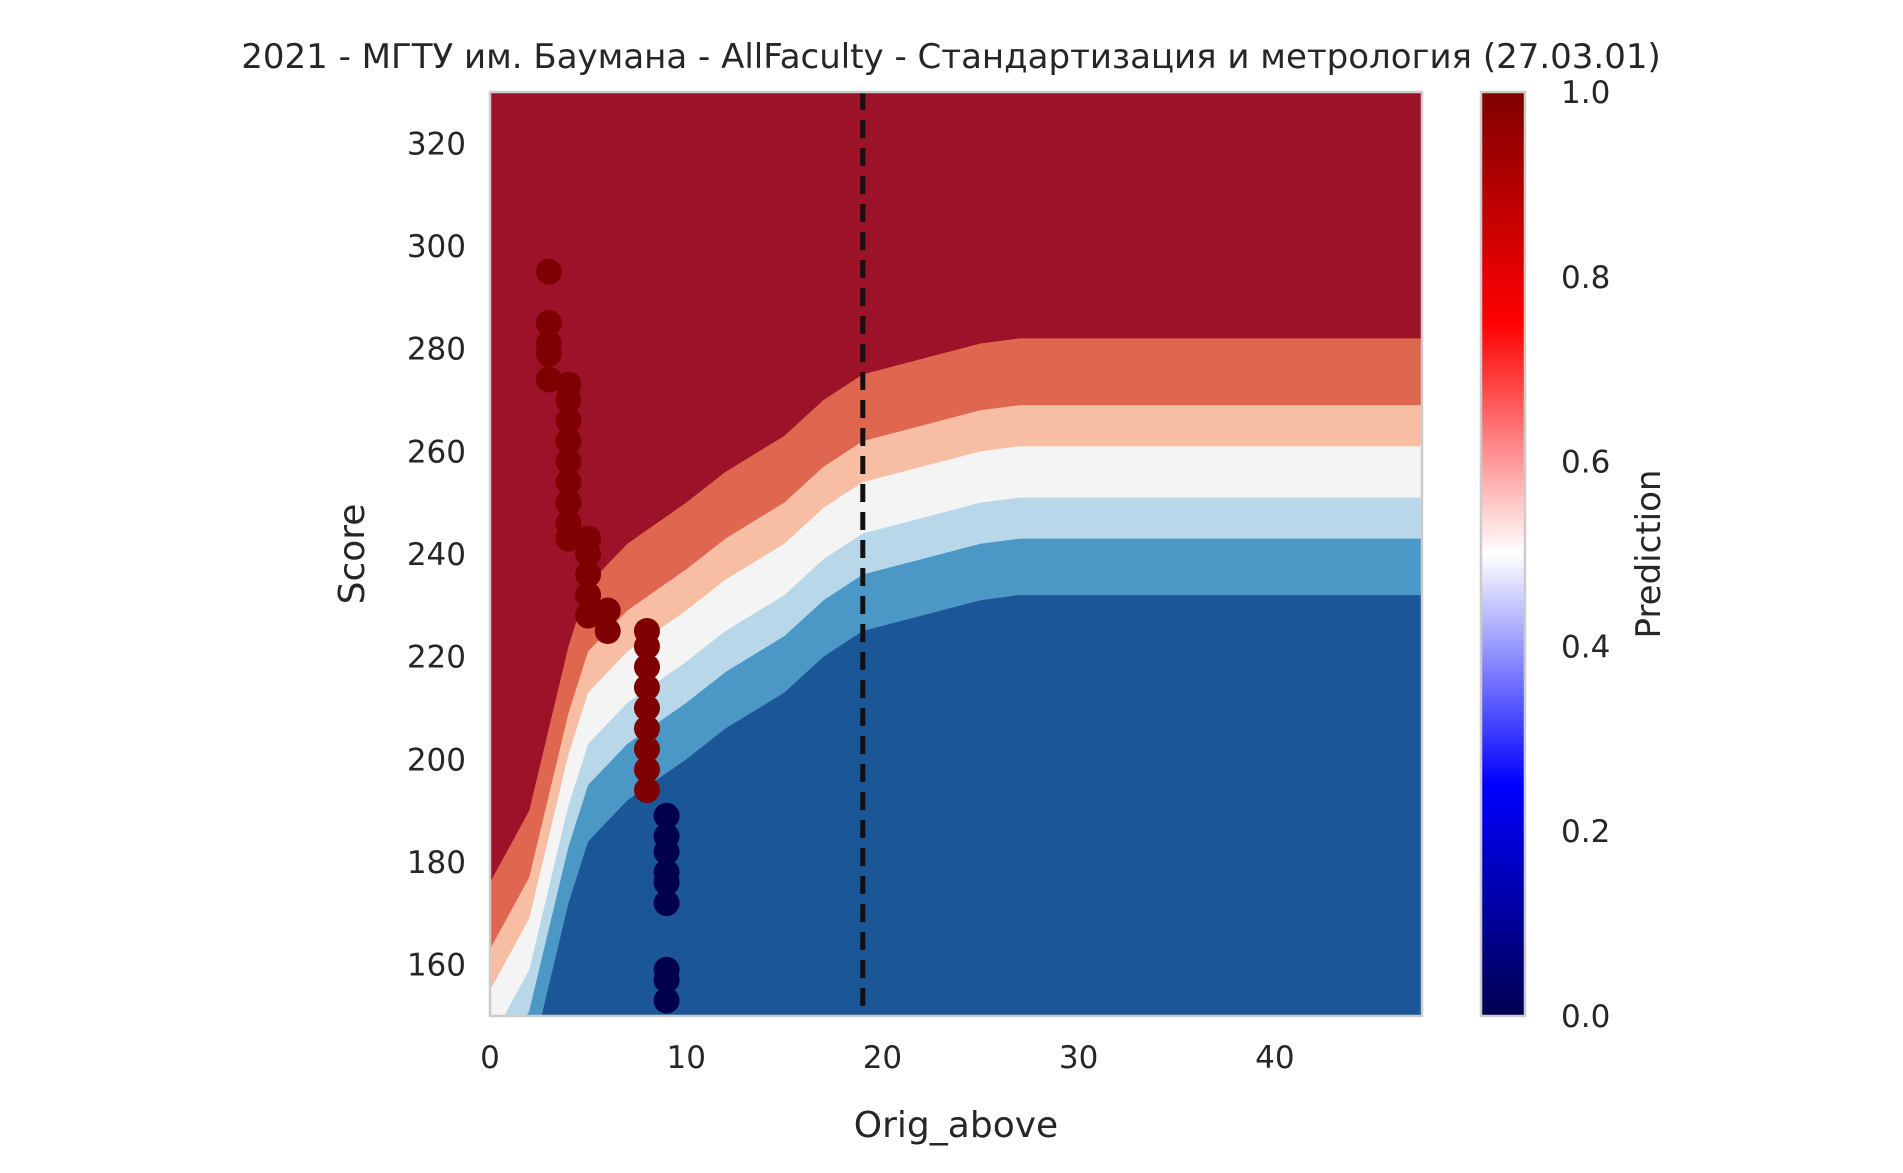 This screenshot has height=1173, width=1903. I want to click on y-tick-label: 160, so click(436, 966).